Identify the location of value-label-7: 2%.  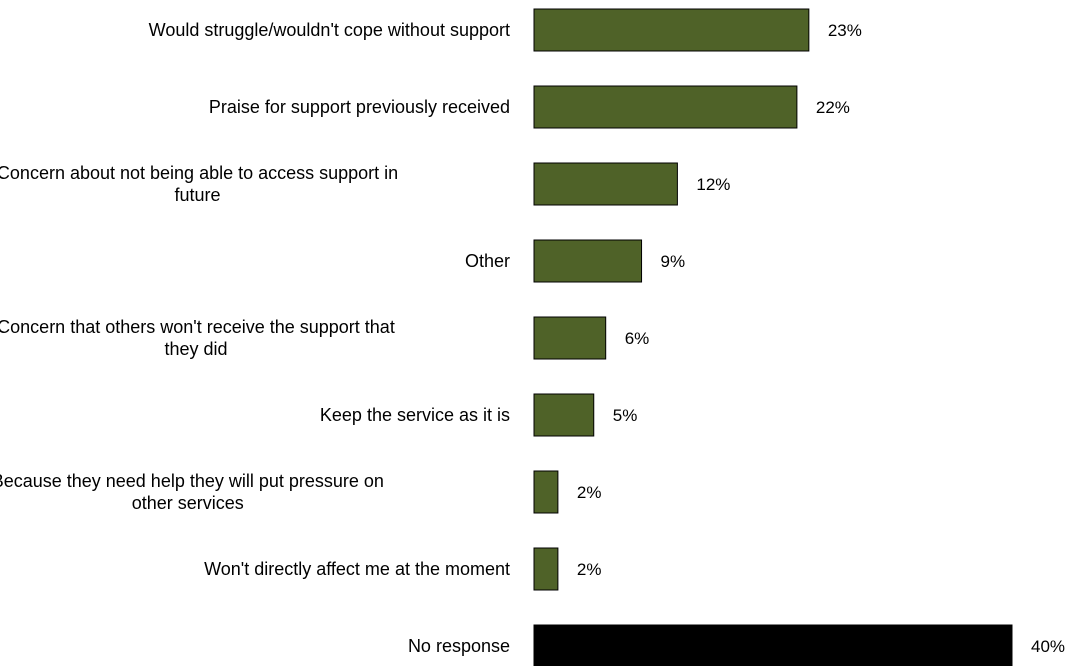
(589, 569).